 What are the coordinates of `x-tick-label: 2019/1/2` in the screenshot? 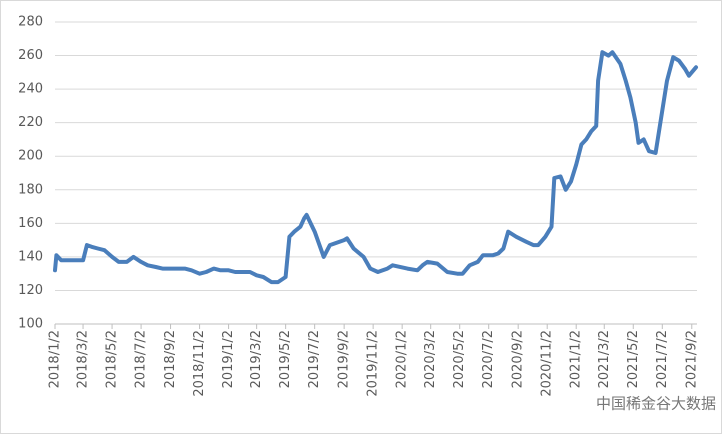 It's located at (228, 359).